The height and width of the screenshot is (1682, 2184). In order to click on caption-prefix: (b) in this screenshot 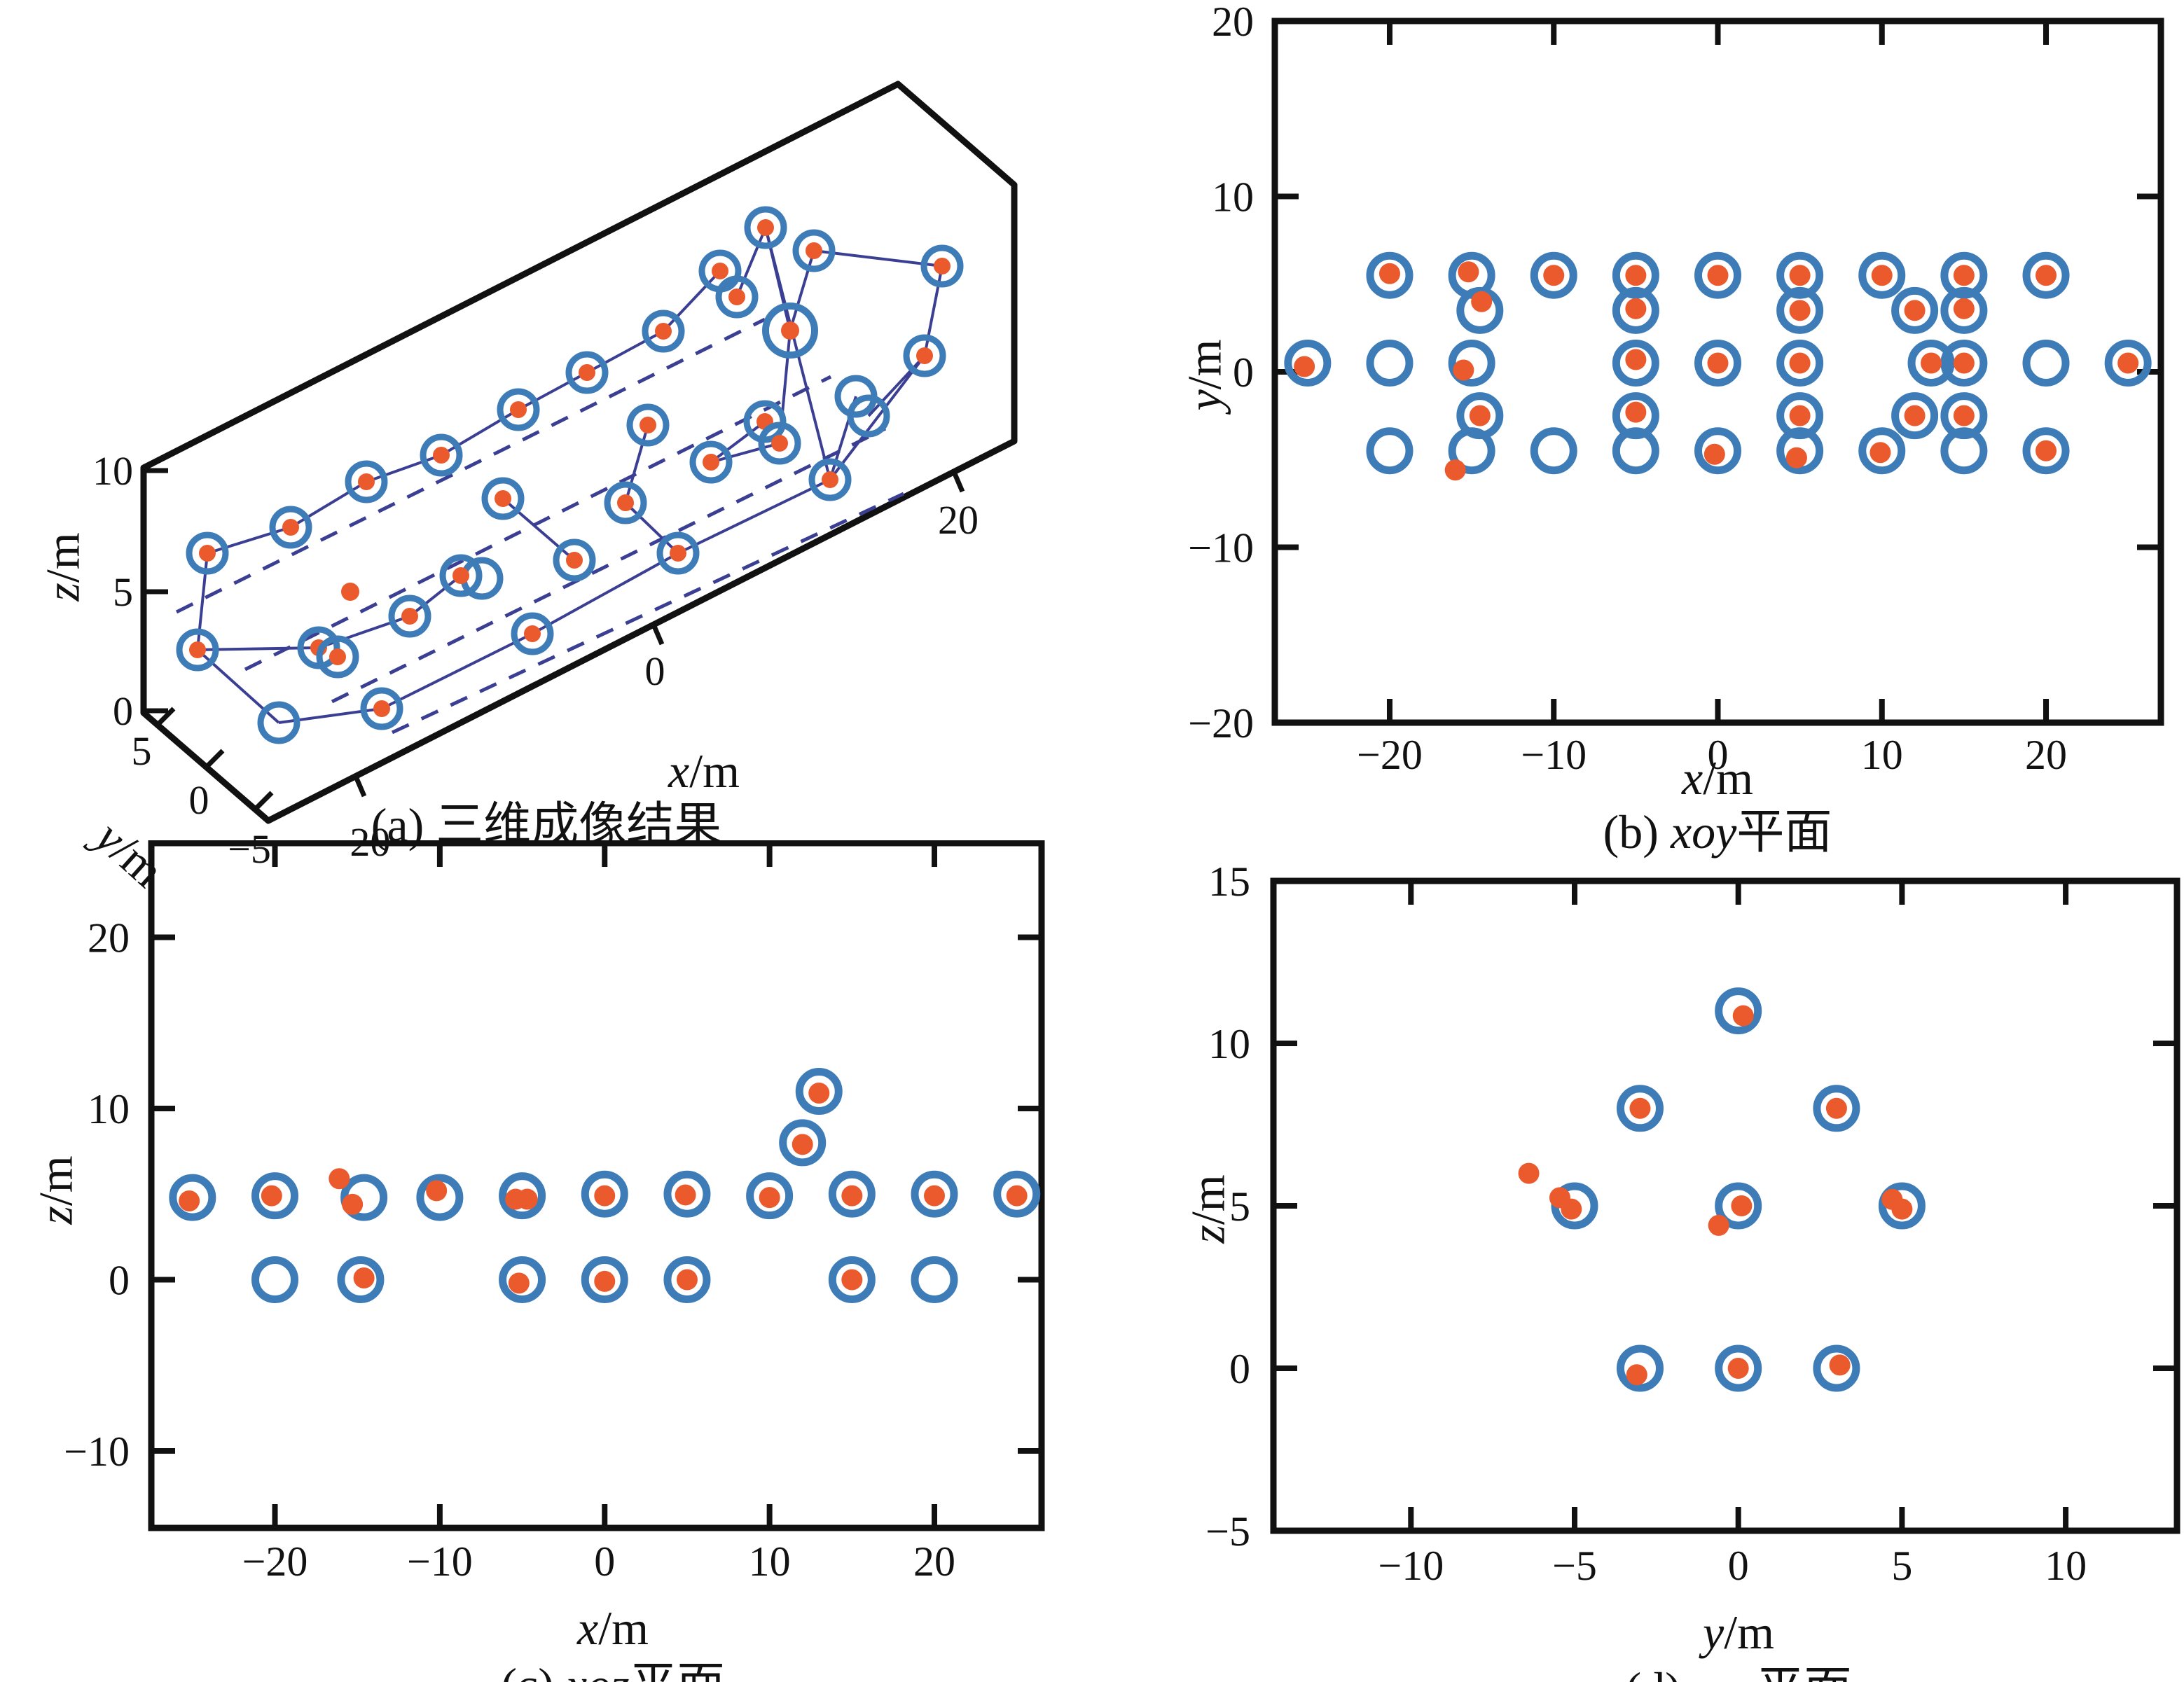, I will do `click(1637, 832)`.